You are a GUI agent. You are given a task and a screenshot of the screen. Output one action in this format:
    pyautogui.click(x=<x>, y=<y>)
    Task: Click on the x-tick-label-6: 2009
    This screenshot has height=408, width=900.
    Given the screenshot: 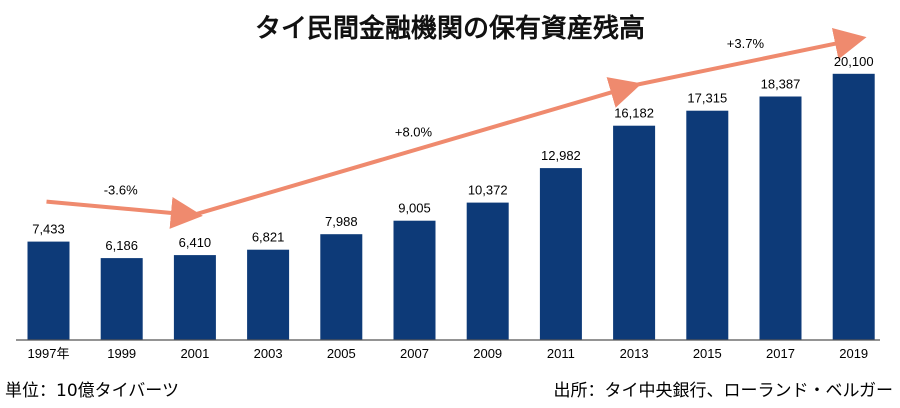 What is the action you would take?
    pyautogui.click(x=487, y=353)
    